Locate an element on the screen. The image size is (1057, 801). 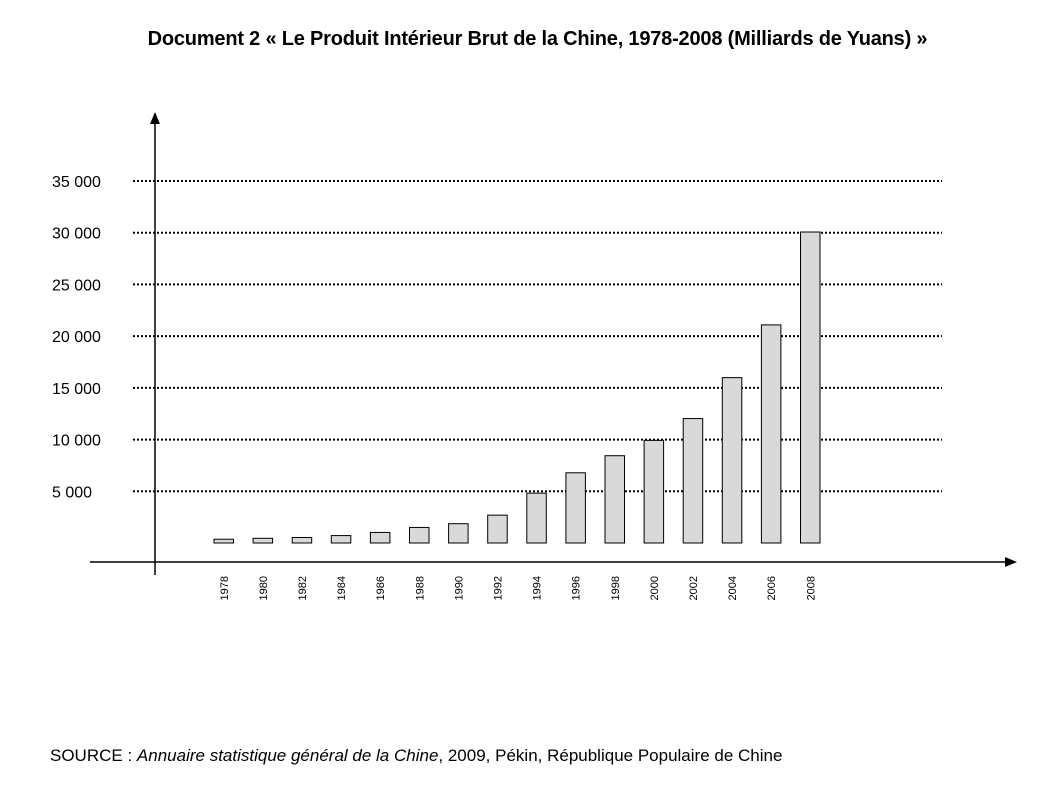
x-tick-label: 1986 is located at coordinates (381, 588).